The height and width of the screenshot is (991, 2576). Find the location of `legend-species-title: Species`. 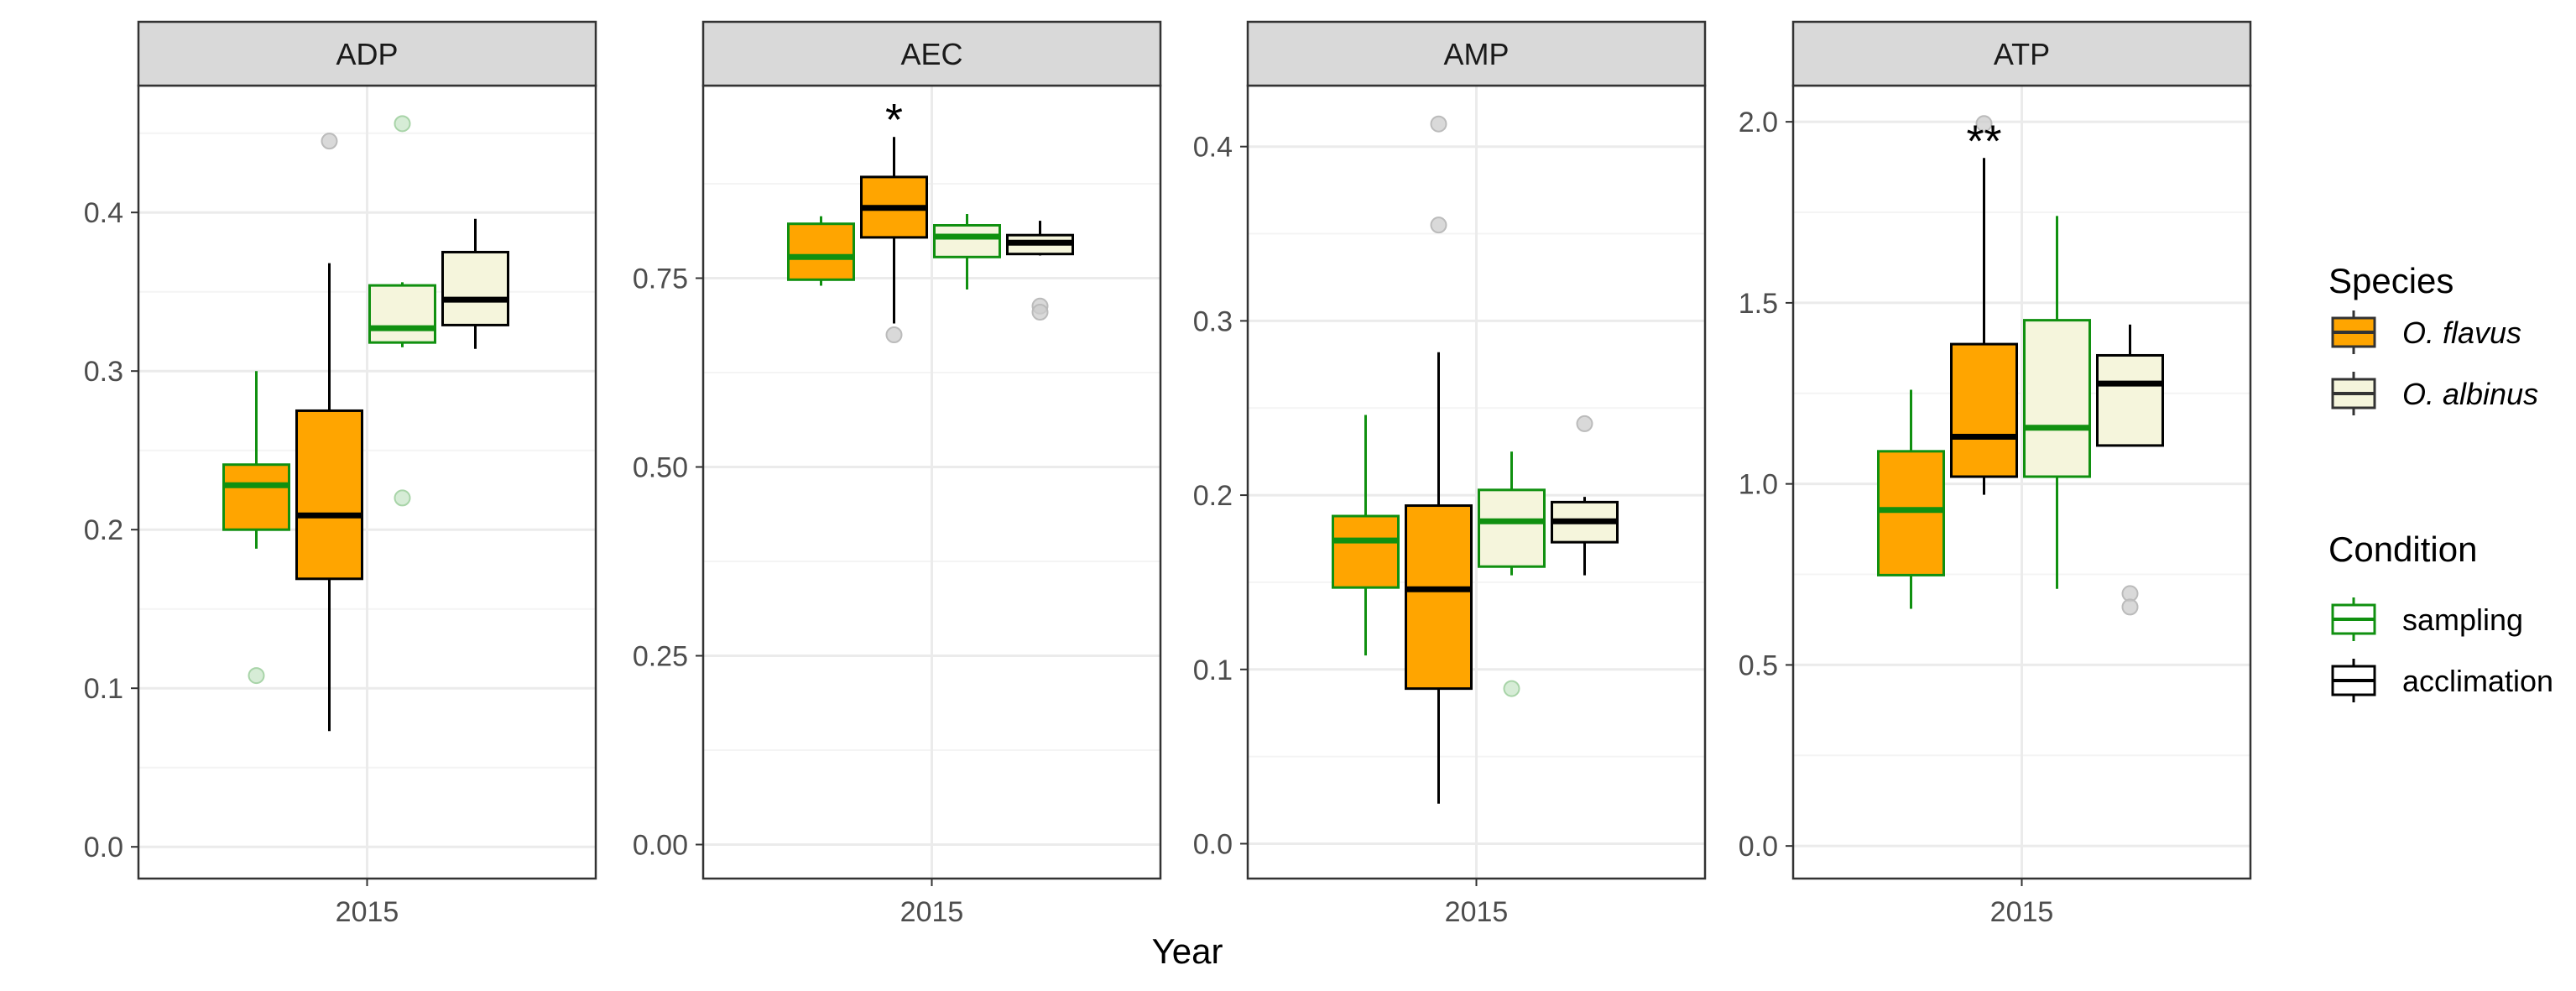

legend-species-title: Species is located at coordinates (2390, 280).